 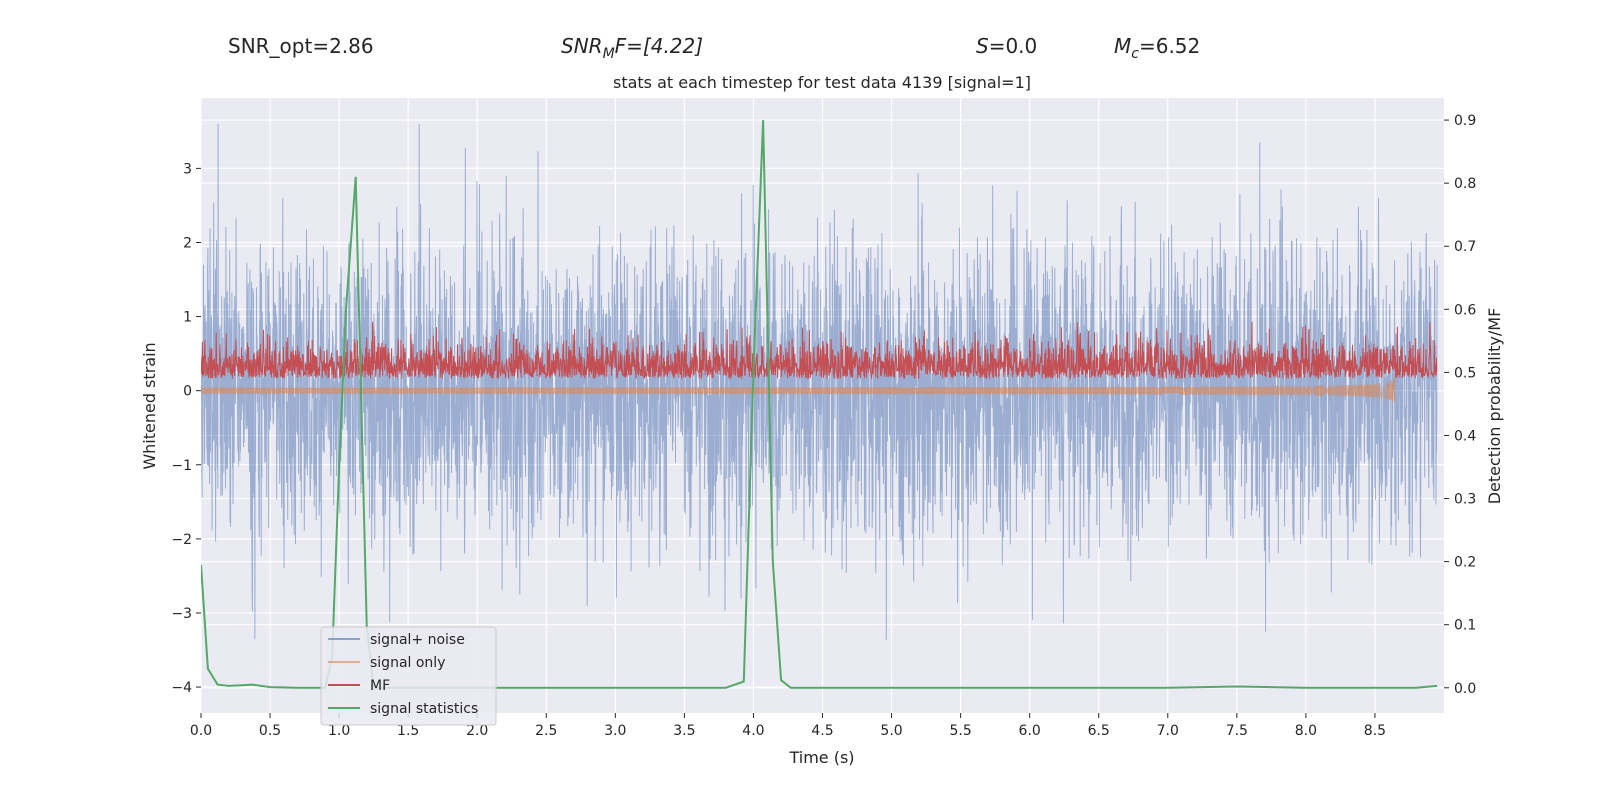 What do you see at coordinates (891, 731) in the screenshot?
I see `x-tick-label: 5.0` at bounding box center [891, 731].